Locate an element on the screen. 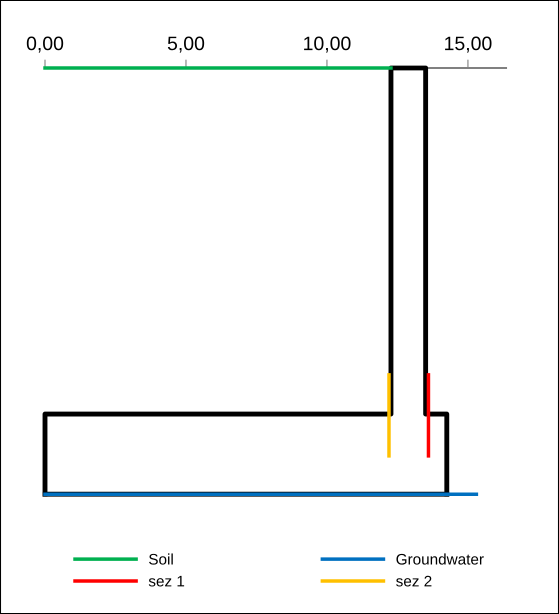 The width and height of the screenshot is (559, 614). x-tick-label: 5,00 is located at coordinates (186, 44).